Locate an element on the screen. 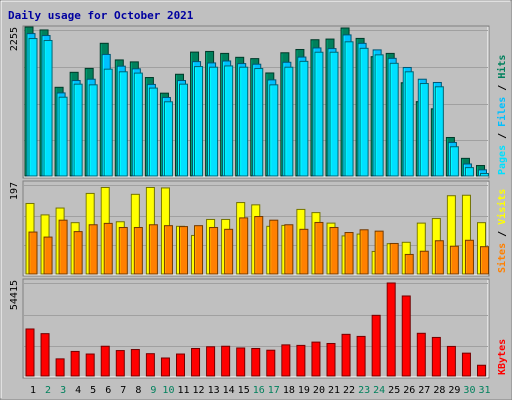  day-label-2: 2 is located at coordinates (48, 390).